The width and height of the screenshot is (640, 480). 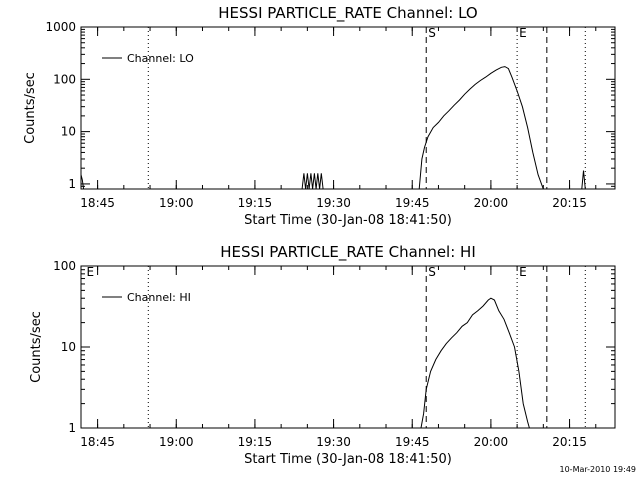 What do you see at coordinates (60, 27) in the screenshot?
I see `y-tick-label: 1000` at bounding box center [60, 27].